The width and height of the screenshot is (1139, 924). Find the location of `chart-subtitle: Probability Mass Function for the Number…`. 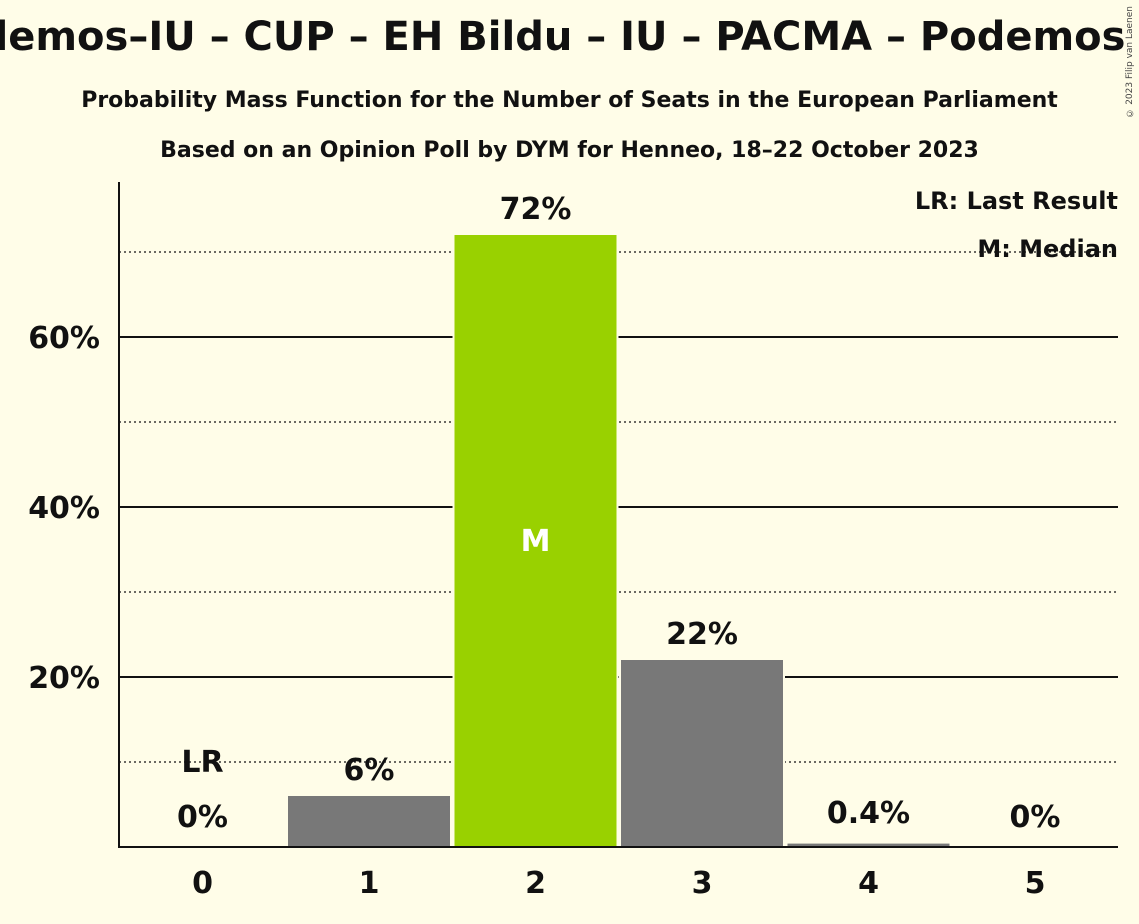

chart-subtitle: Probability Mass Function for the Number… is located at coordinates (569, 100).